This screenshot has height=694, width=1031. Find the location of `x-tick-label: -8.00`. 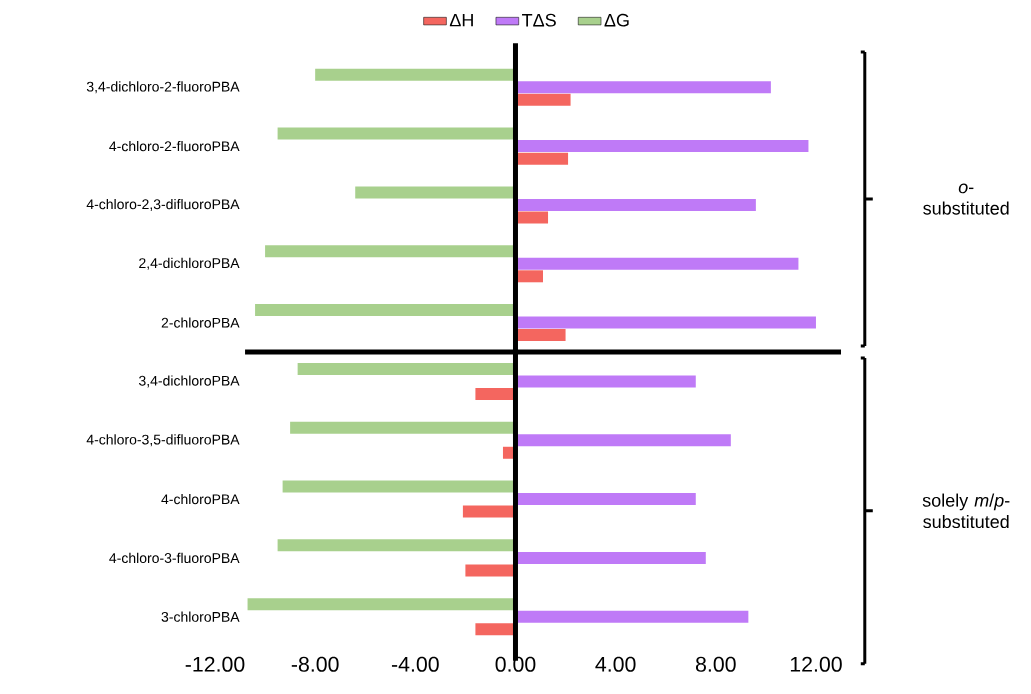

x-tick-label: -8.00 is located at coordinates (315, 664).